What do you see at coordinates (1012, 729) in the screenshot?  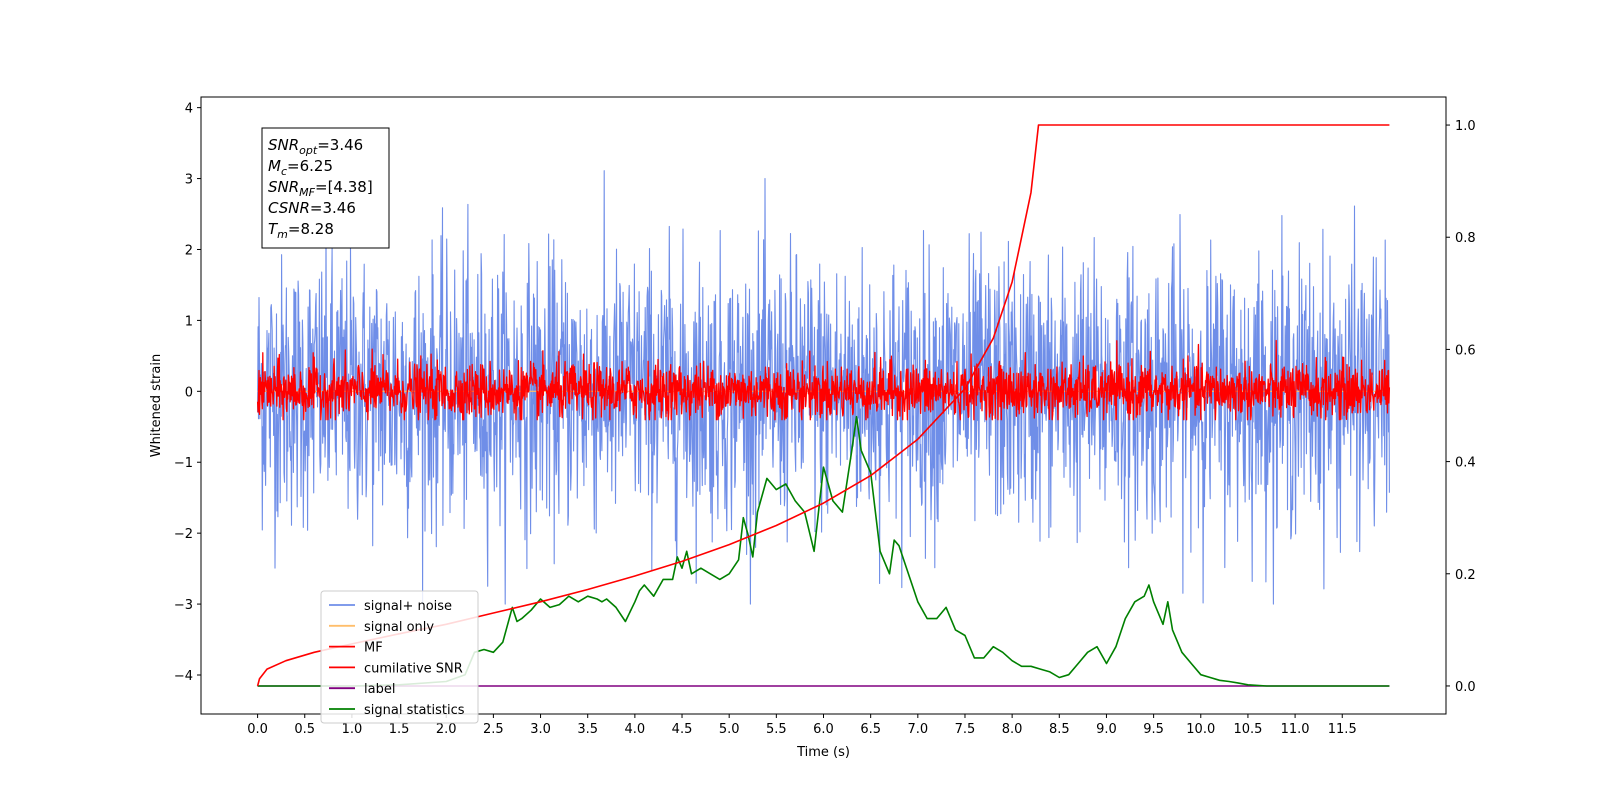 I see `x-tick-label: 8.0` at bounding box center [1012, 729].